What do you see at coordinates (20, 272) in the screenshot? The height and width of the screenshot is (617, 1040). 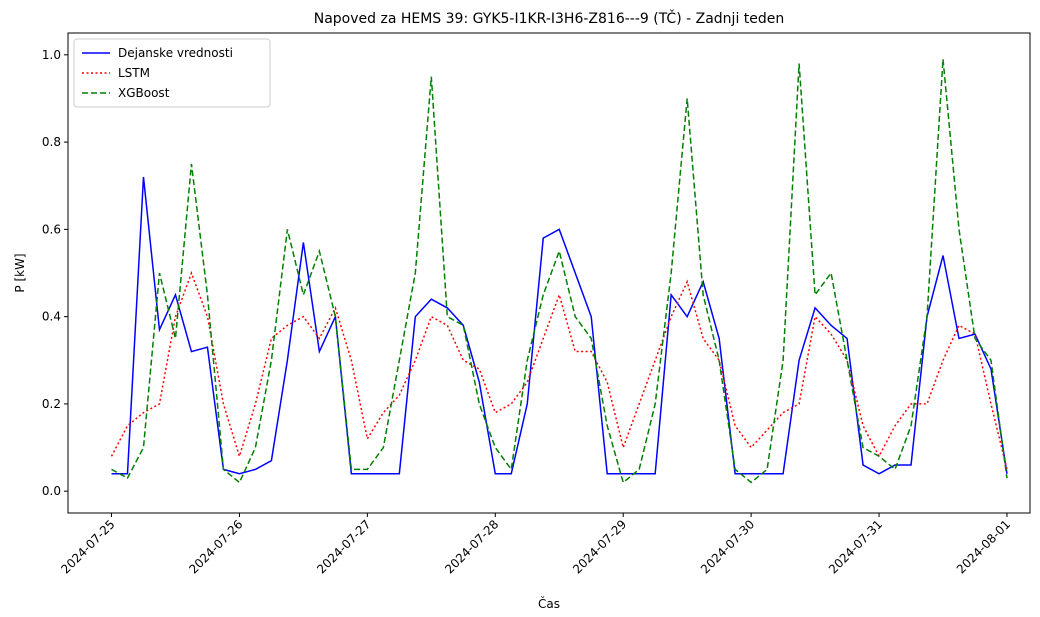 I see `y-axis-label: P [kW]` at bounding box center [20, 272].